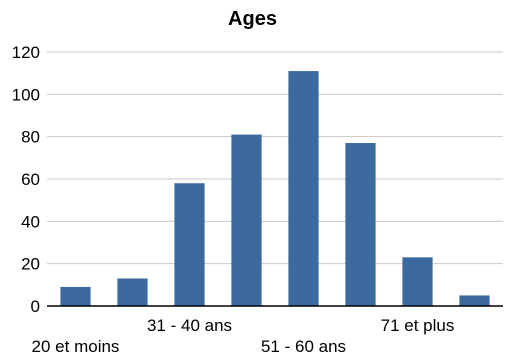 The image size is (505, 359). Describe the element at coordinates (30, 221) in the screenshot. I see `y-tick-label: 40` at that location.